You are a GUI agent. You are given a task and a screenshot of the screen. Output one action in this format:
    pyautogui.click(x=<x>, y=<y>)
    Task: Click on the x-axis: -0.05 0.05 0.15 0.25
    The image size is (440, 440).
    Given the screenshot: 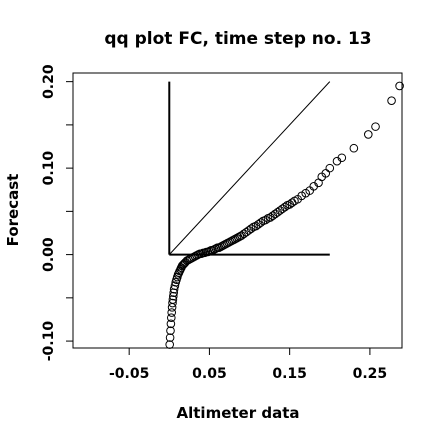 What is the action you would take?
    pyautogui.click(x=248, y=365)
    